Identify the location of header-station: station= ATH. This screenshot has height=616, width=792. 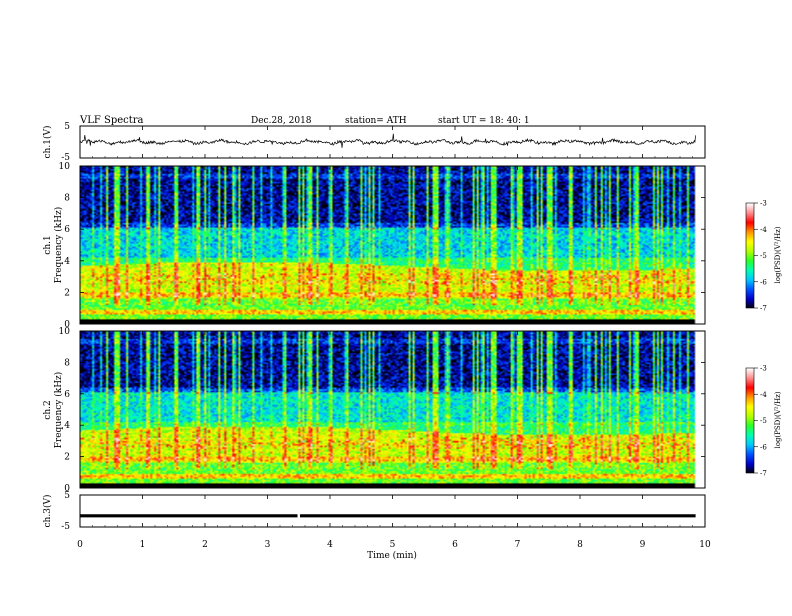
(376, 121).